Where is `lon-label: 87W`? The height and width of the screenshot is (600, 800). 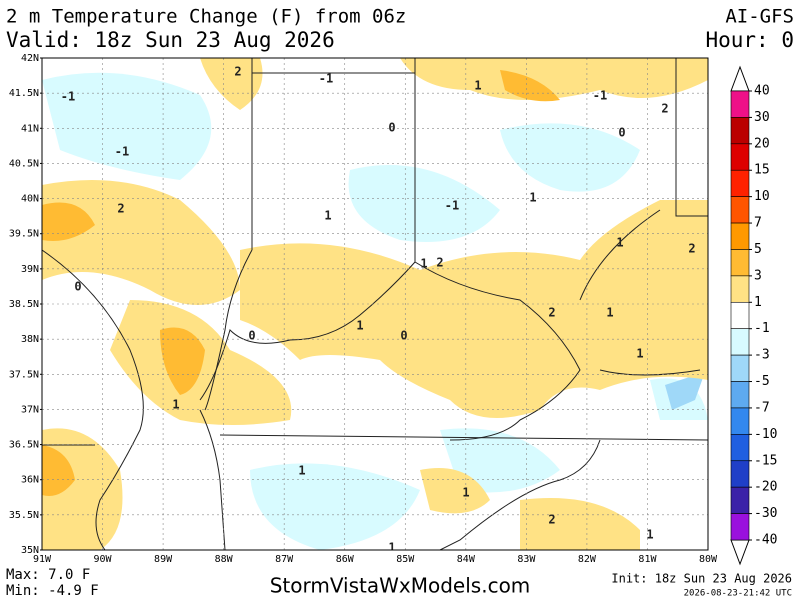
lon-label: 87W is located at coordinates (284, 559).